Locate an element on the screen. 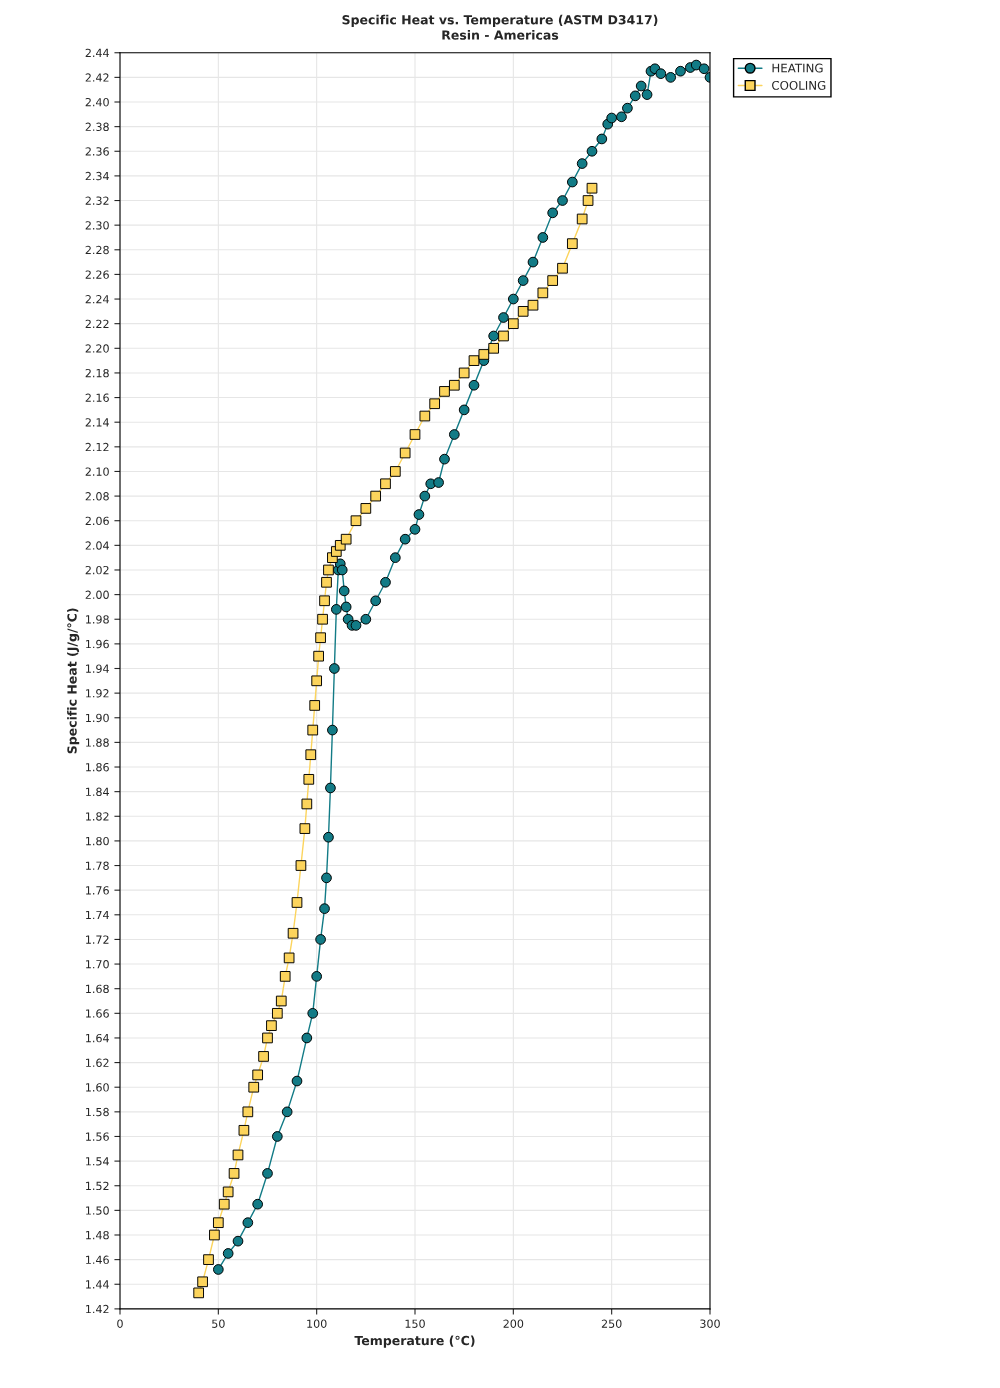 The image size is (1000, 1388). y-tick-label: 1.84 is located at coordinates (97, 792).